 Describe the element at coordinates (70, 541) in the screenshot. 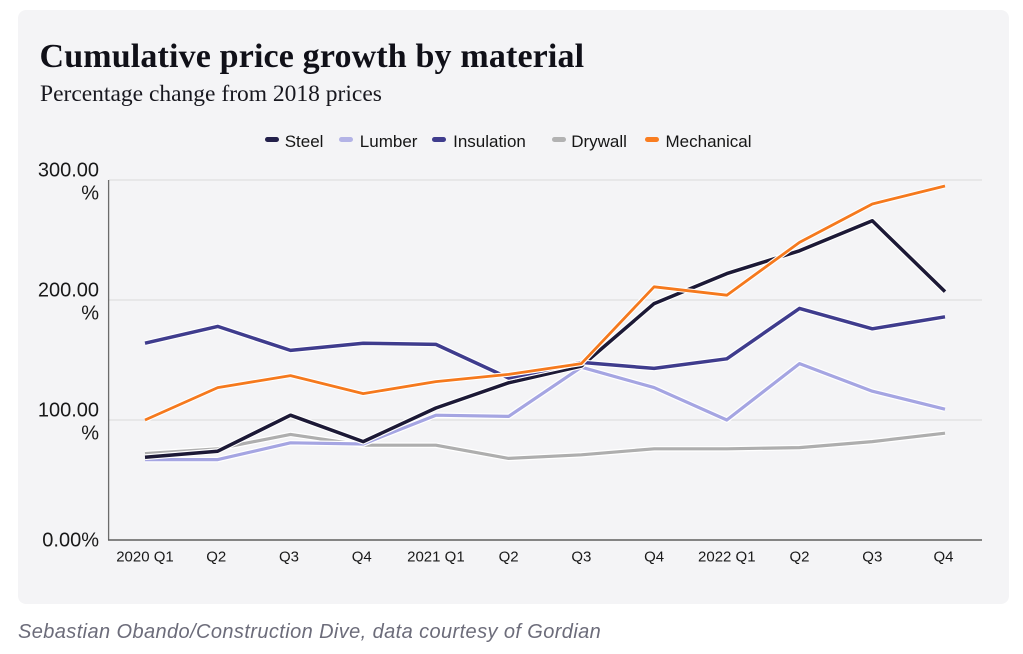

I see `svg-text: 0.00%` at that location.